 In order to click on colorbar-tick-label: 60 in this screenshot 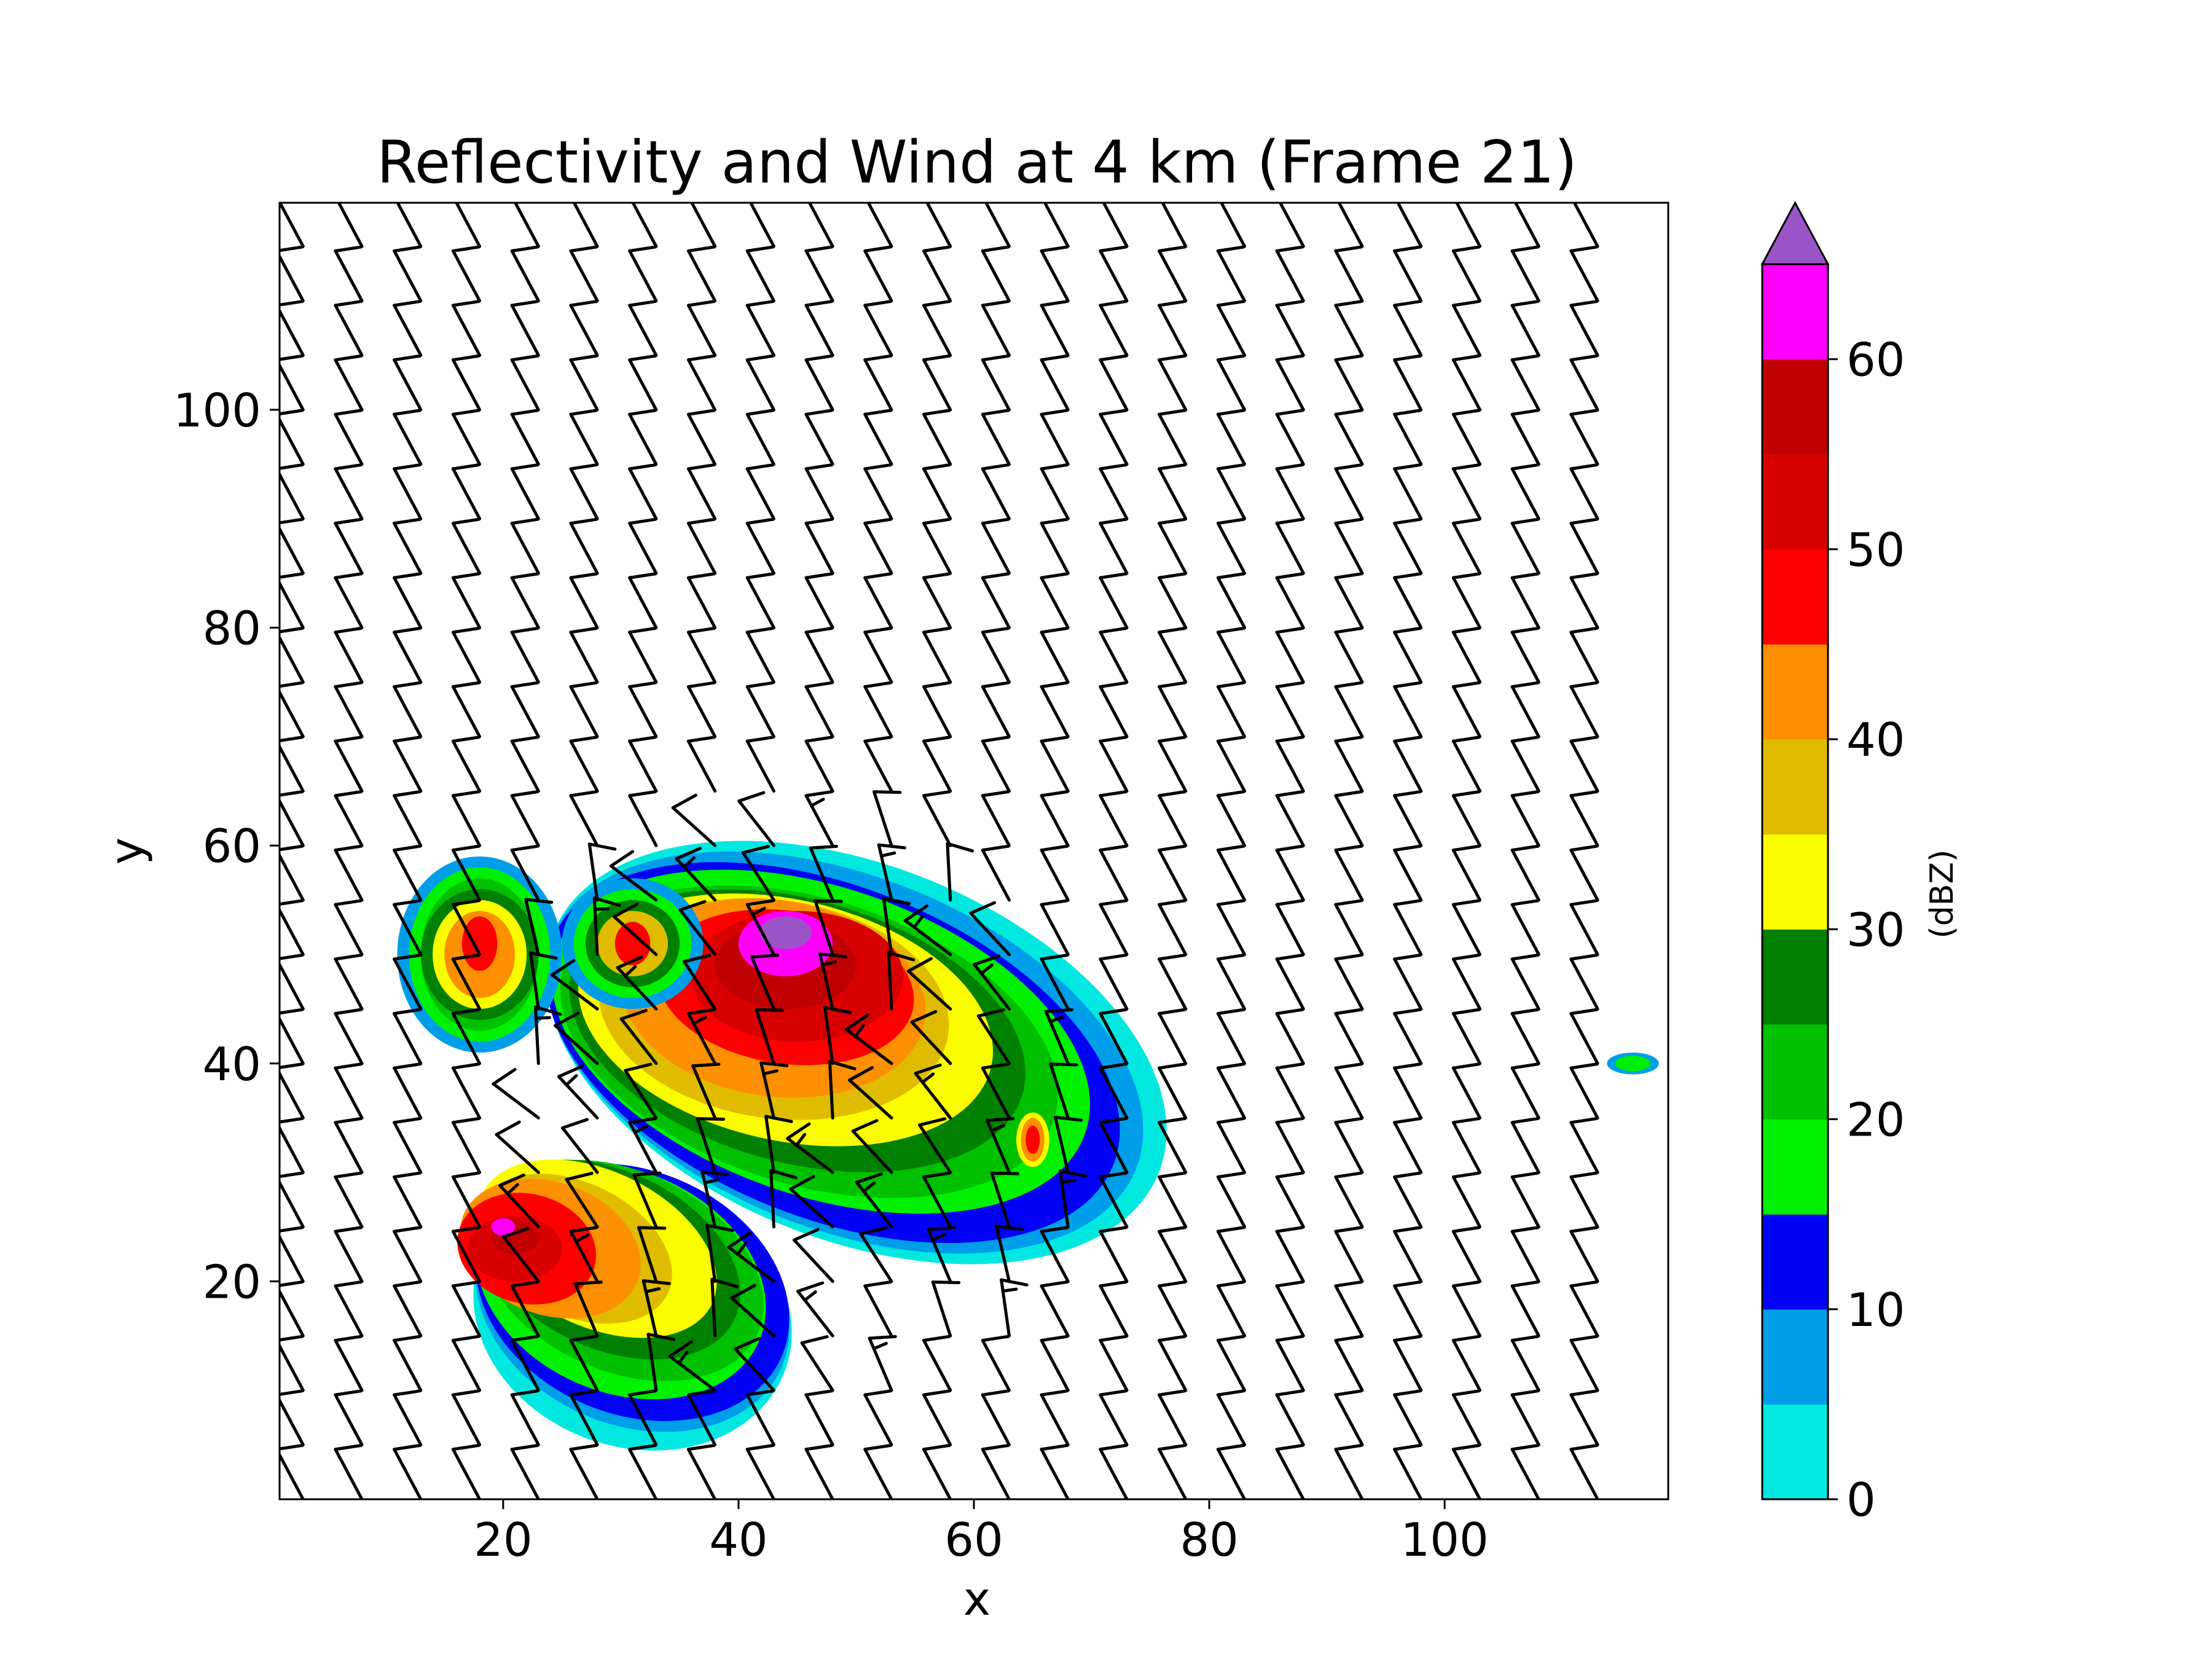, I will do `click(1875, 360)`.